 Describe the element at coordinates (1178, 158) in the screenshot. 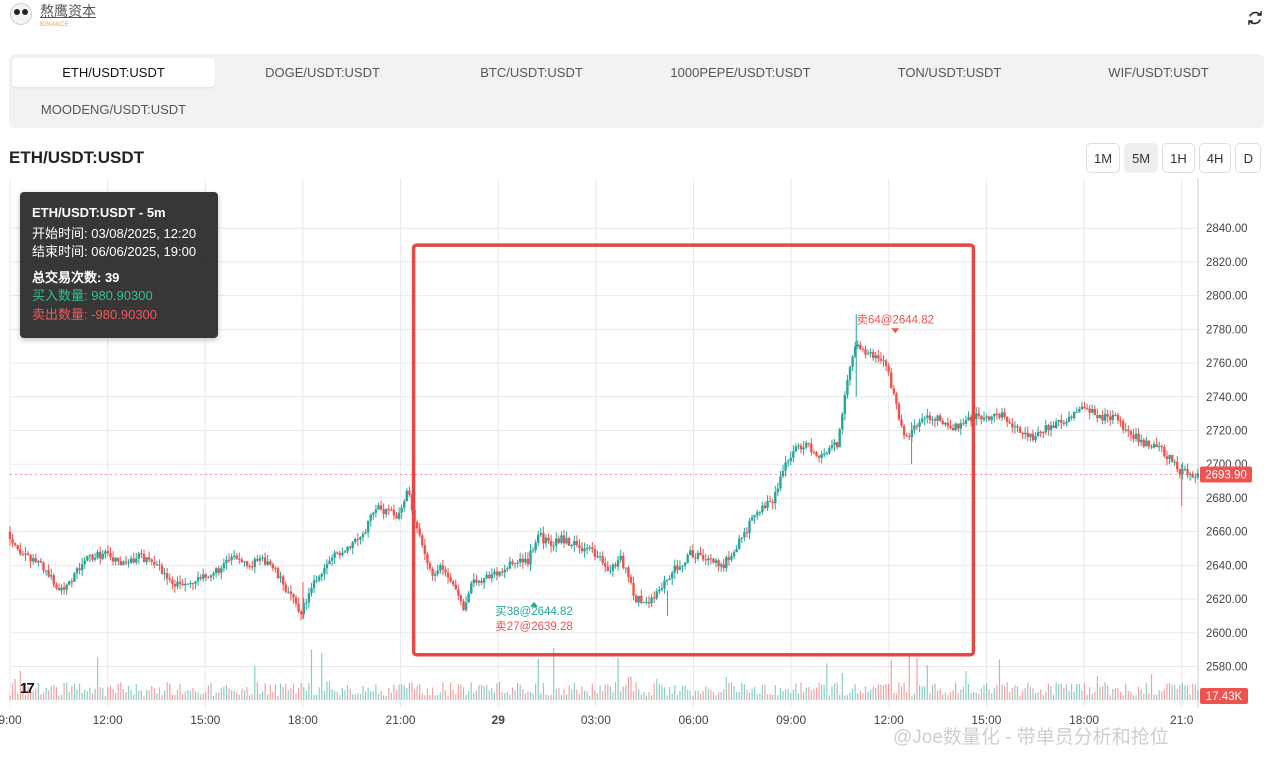

I see `interval-1h: 1H` at that location.